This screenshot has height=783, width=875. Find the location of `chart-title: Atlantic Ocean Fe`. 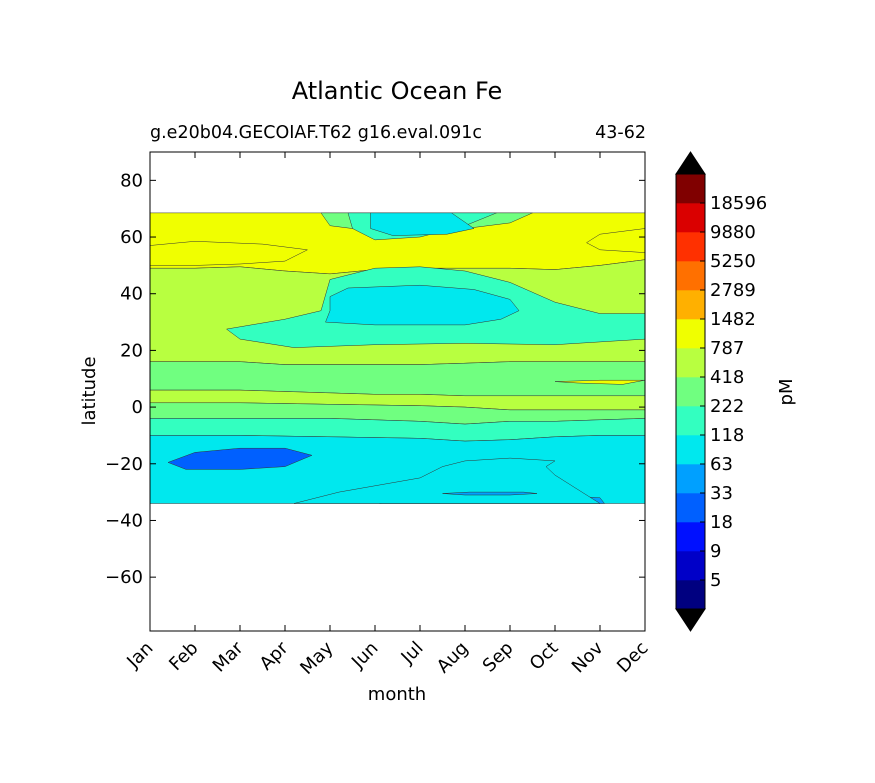

chart-title: Atlantic Ocean Fe is located at coordinates (397, 91).